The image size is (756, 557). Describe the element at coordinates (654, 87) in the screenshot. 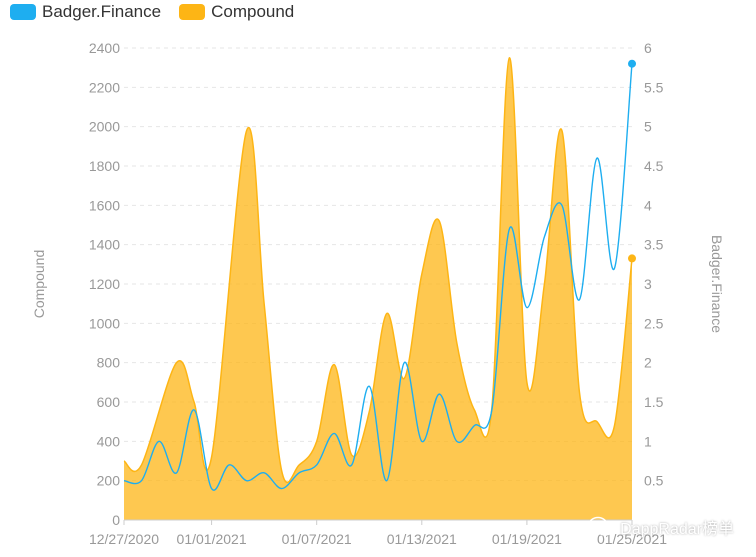

I see `y-right-tick-label: 5.5` at that location.